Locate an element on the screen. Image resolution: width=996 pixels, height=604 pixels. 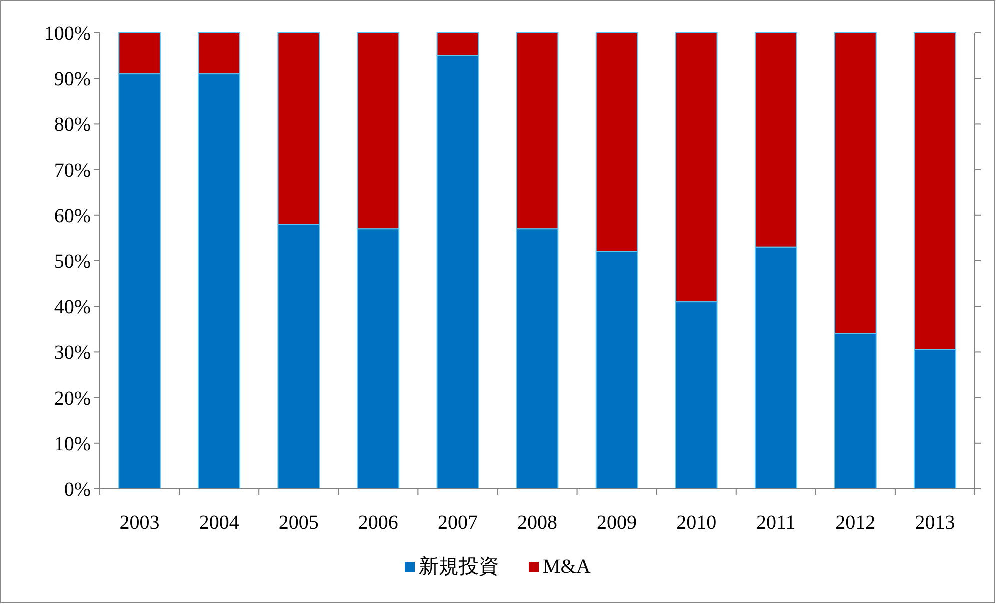
x-tick-label: 2009 is located at coordinates (617, 523).